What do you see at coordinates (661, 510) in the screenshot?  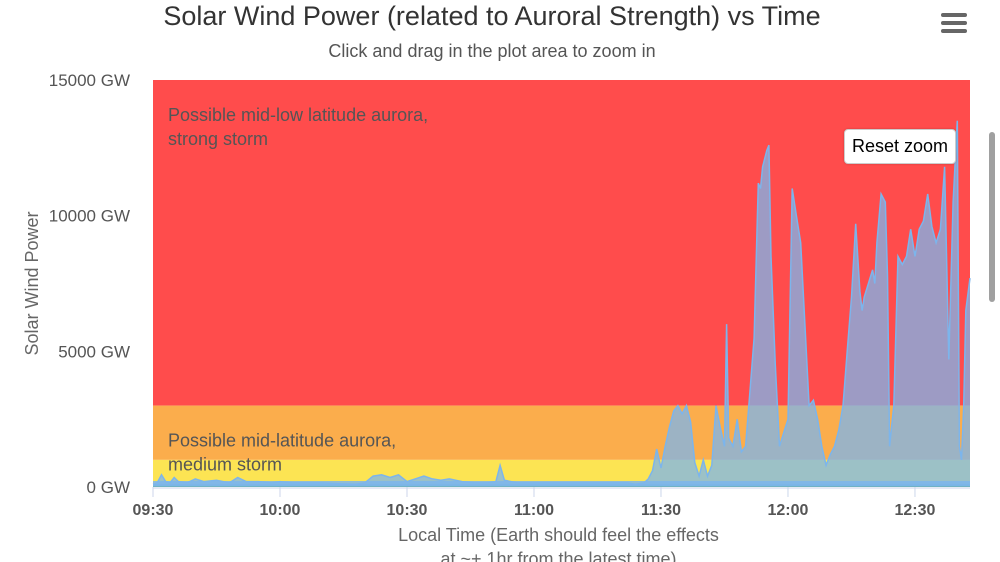 I see `x-tick-label: 11:30` at bounding box center [661, 510].